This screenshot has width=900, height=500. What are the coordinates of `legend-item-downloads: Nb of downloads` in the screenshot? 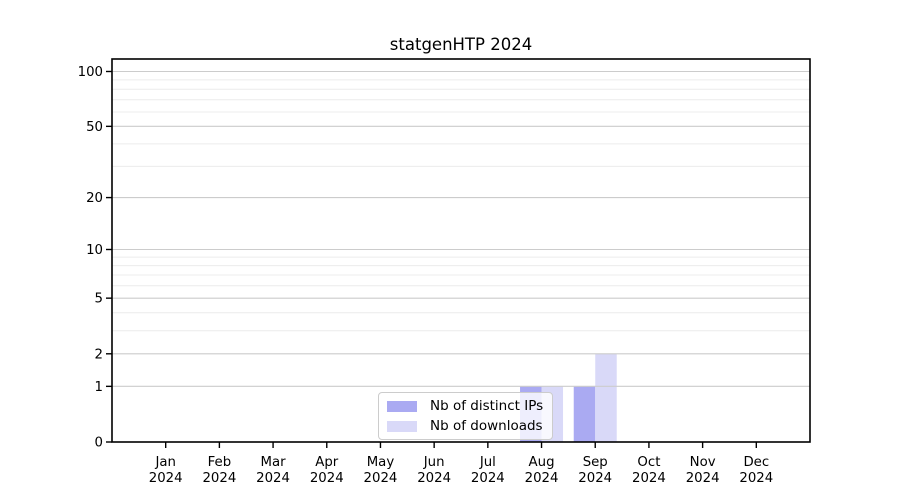 It's located at (465, 426).